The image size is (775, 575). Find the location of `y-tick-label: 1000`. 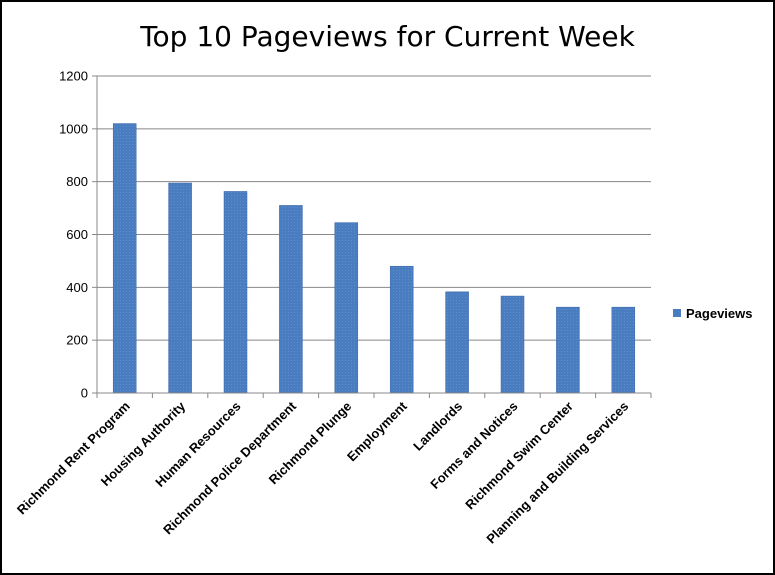

y-tick-label: 1000 is located at coordinates (73, 128).